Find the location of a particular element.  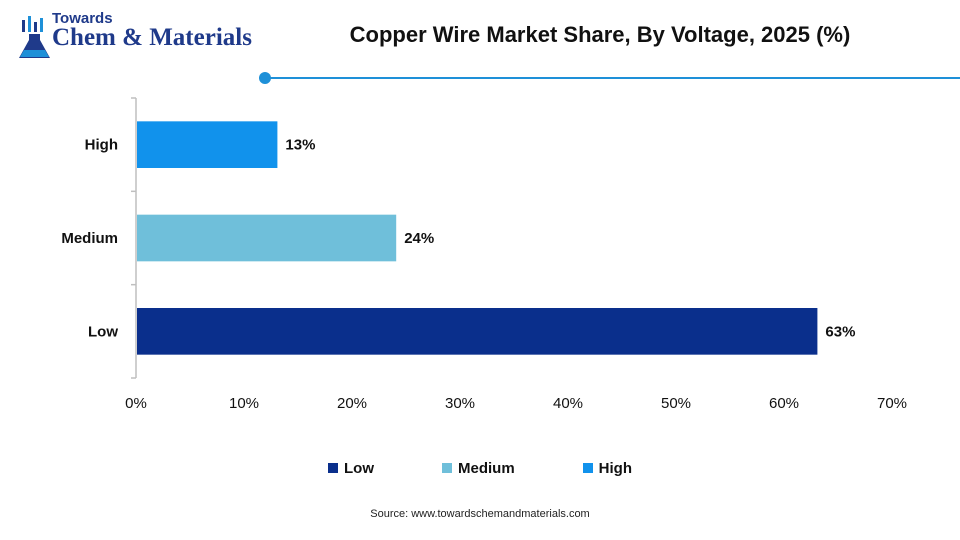

category-label: High is located at coordinates (101, 145).